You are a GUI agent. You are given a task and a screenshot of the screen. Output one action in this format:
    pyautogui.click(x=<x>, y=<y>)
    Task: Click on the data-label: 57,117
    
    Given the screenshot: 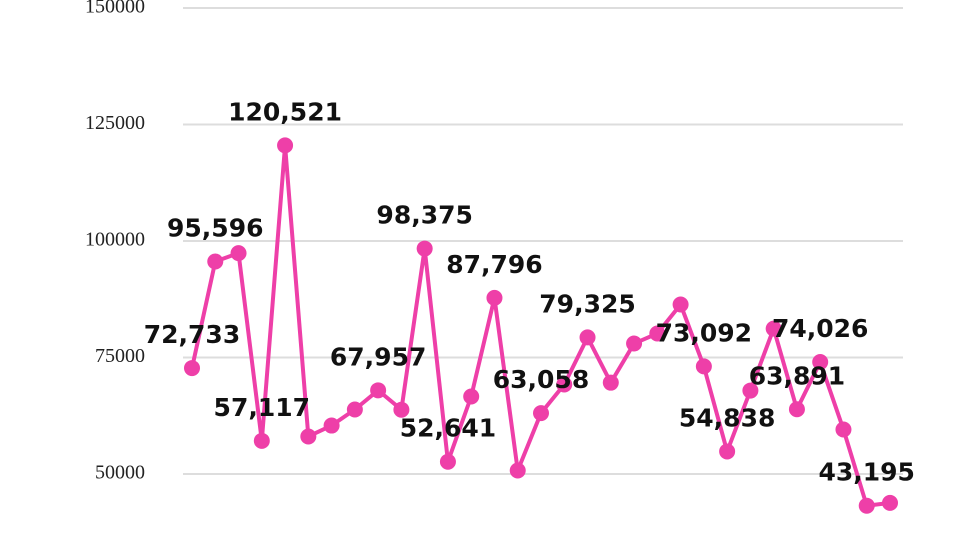 What is the action you would take?
    pyautogui.click(x=262, y=407)
    